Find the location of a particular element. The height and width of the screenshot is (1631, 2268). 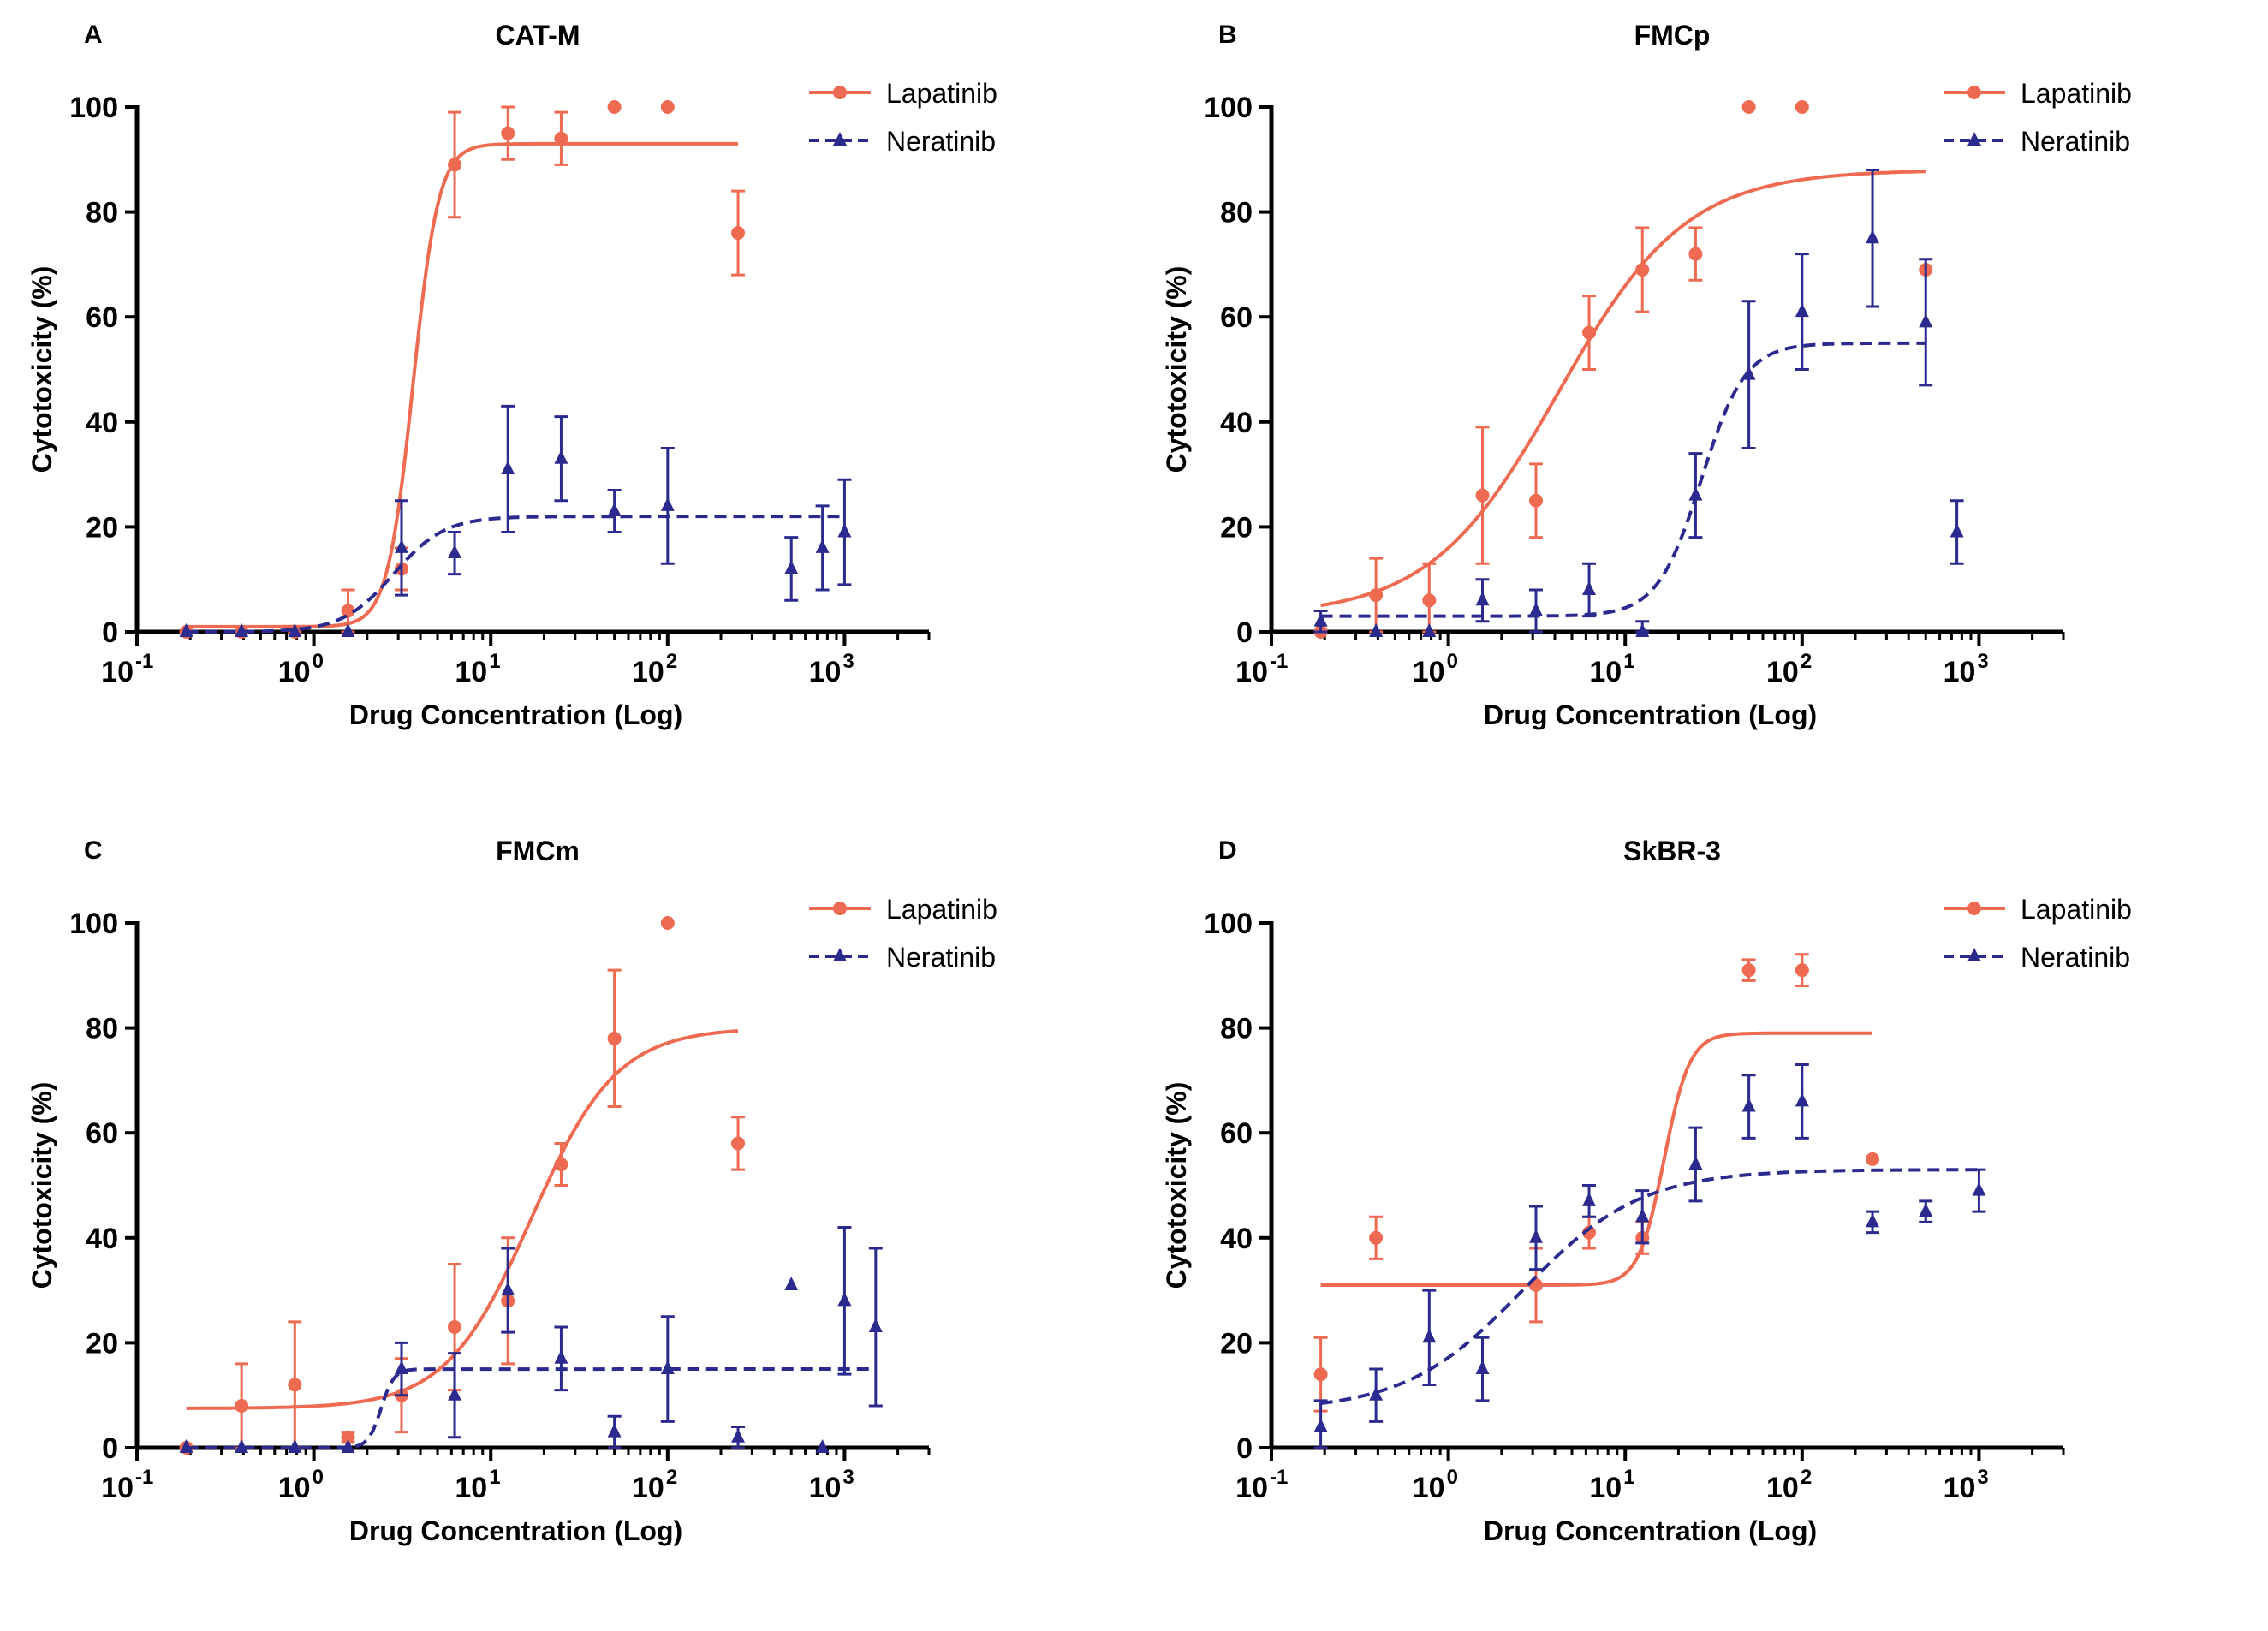

chart-title: FMCm is located at coordinates (538, 851).